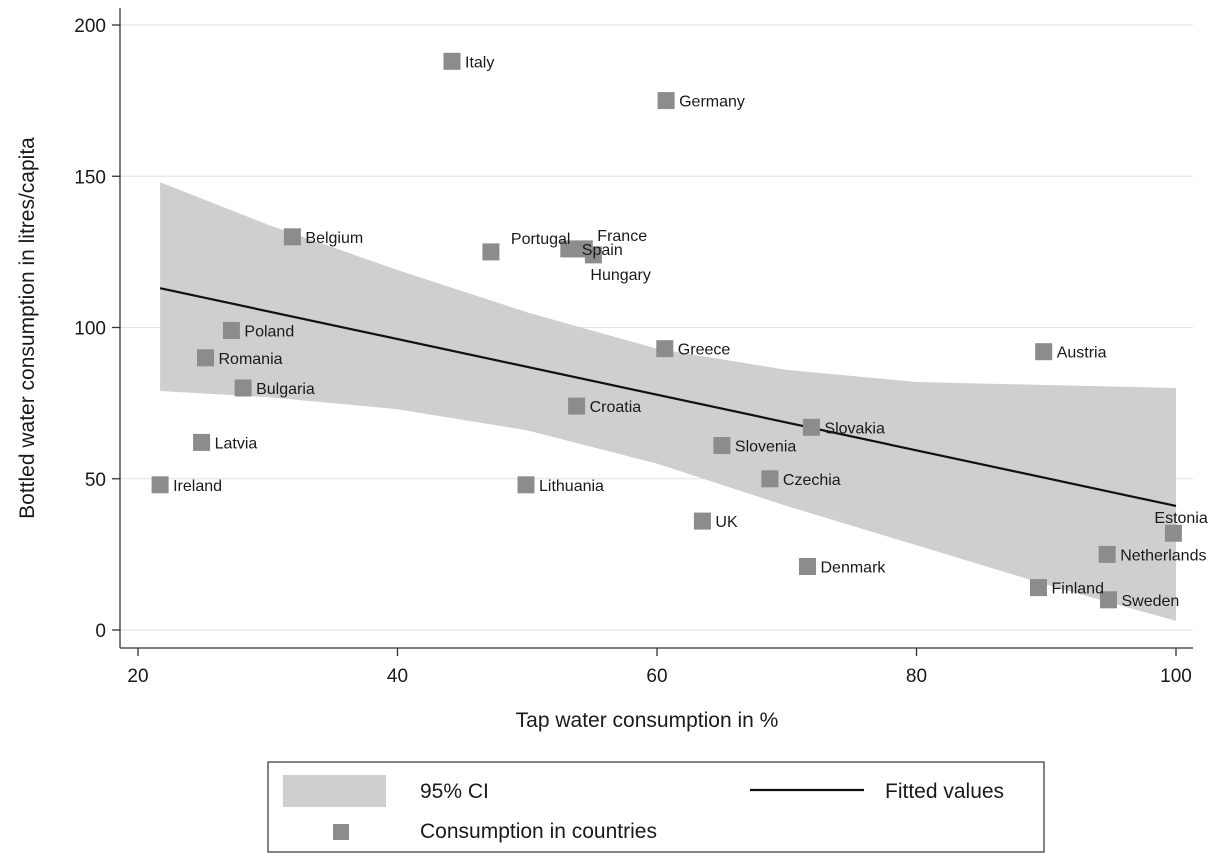  What do you see at coordinates (1078, 589) in the screenshot?
I see `point-label-finland: Finland` at bounding box center [1078, 589].